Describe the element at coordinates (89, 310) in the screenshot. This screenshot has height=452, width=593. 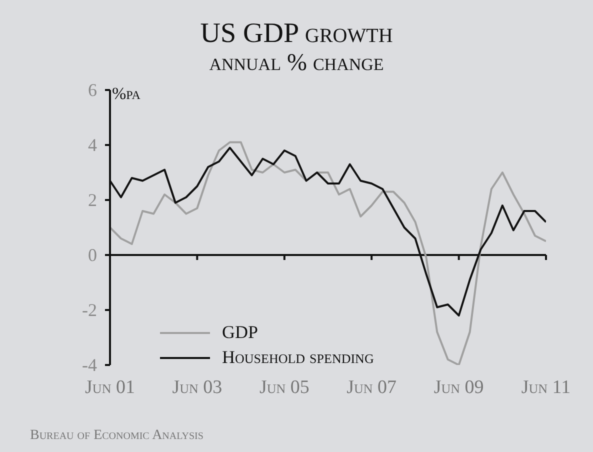
I see `y-tick-label: -2` at that location.